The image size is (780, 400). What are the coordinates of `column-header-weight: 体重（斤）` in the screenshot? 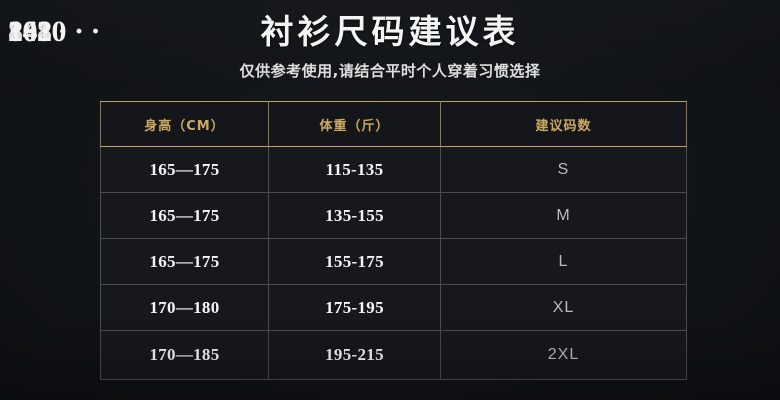 It's located at (354, 124).